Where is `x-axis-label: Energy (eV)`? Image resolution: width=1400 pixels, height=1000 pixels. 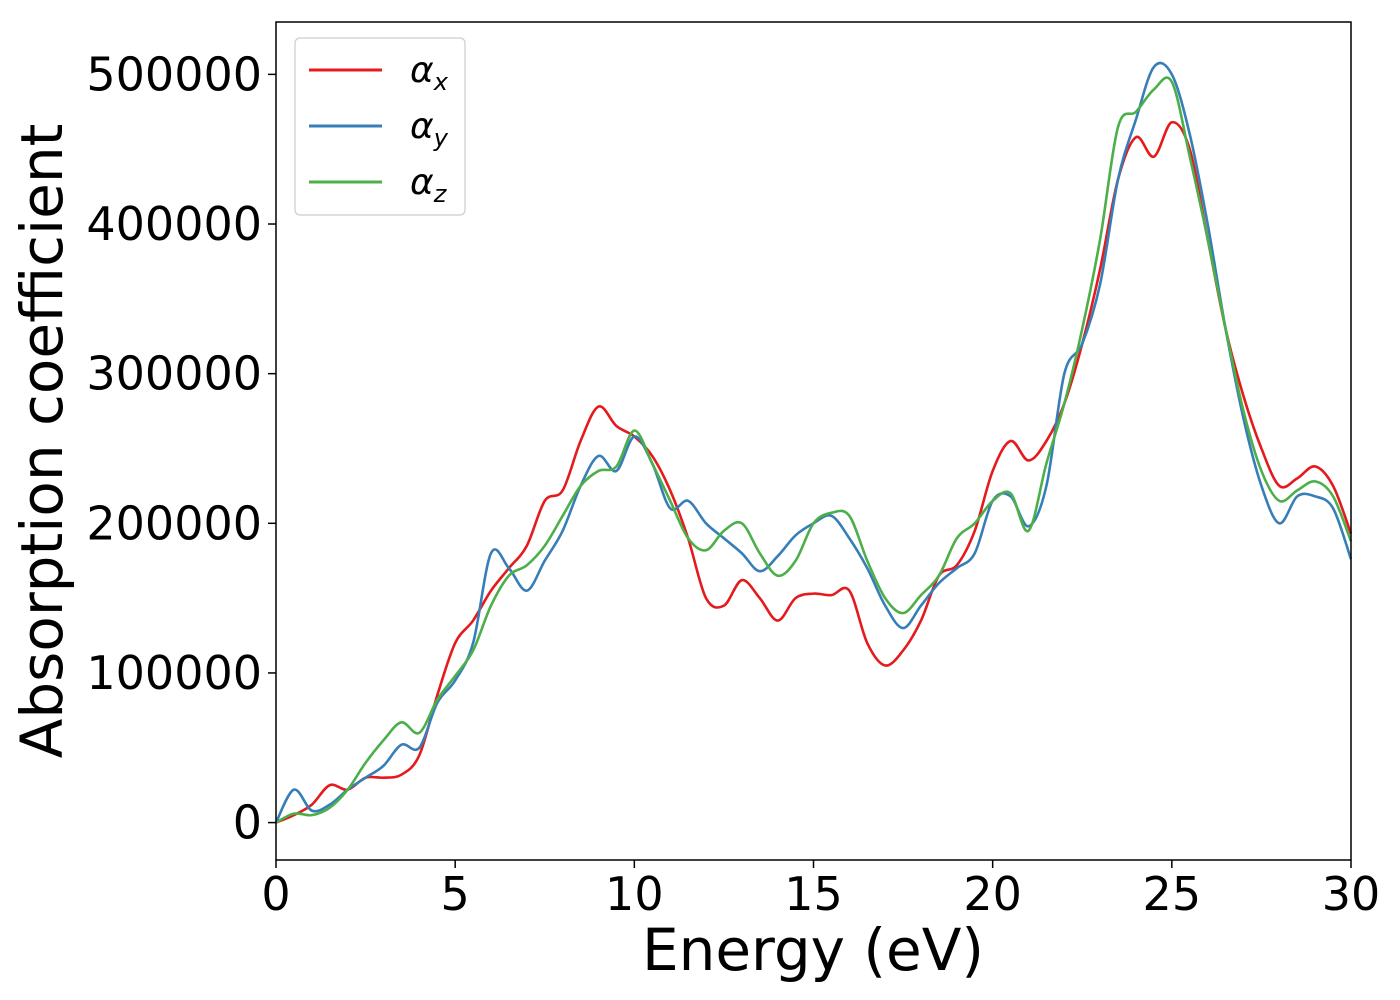
x-axis-label: Energy (eV) is located at coordinates (813, 950).